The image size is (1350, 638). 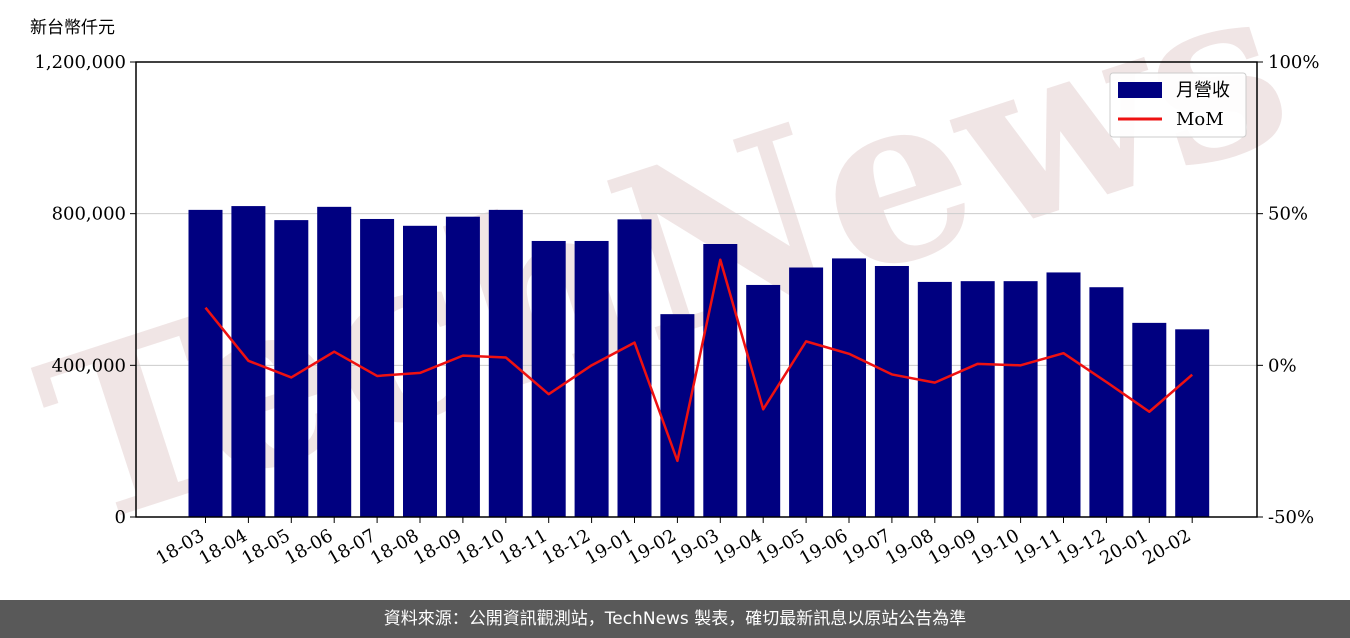 I want to click on x-tick-label: 19-11, so click(x=1038, y=547).